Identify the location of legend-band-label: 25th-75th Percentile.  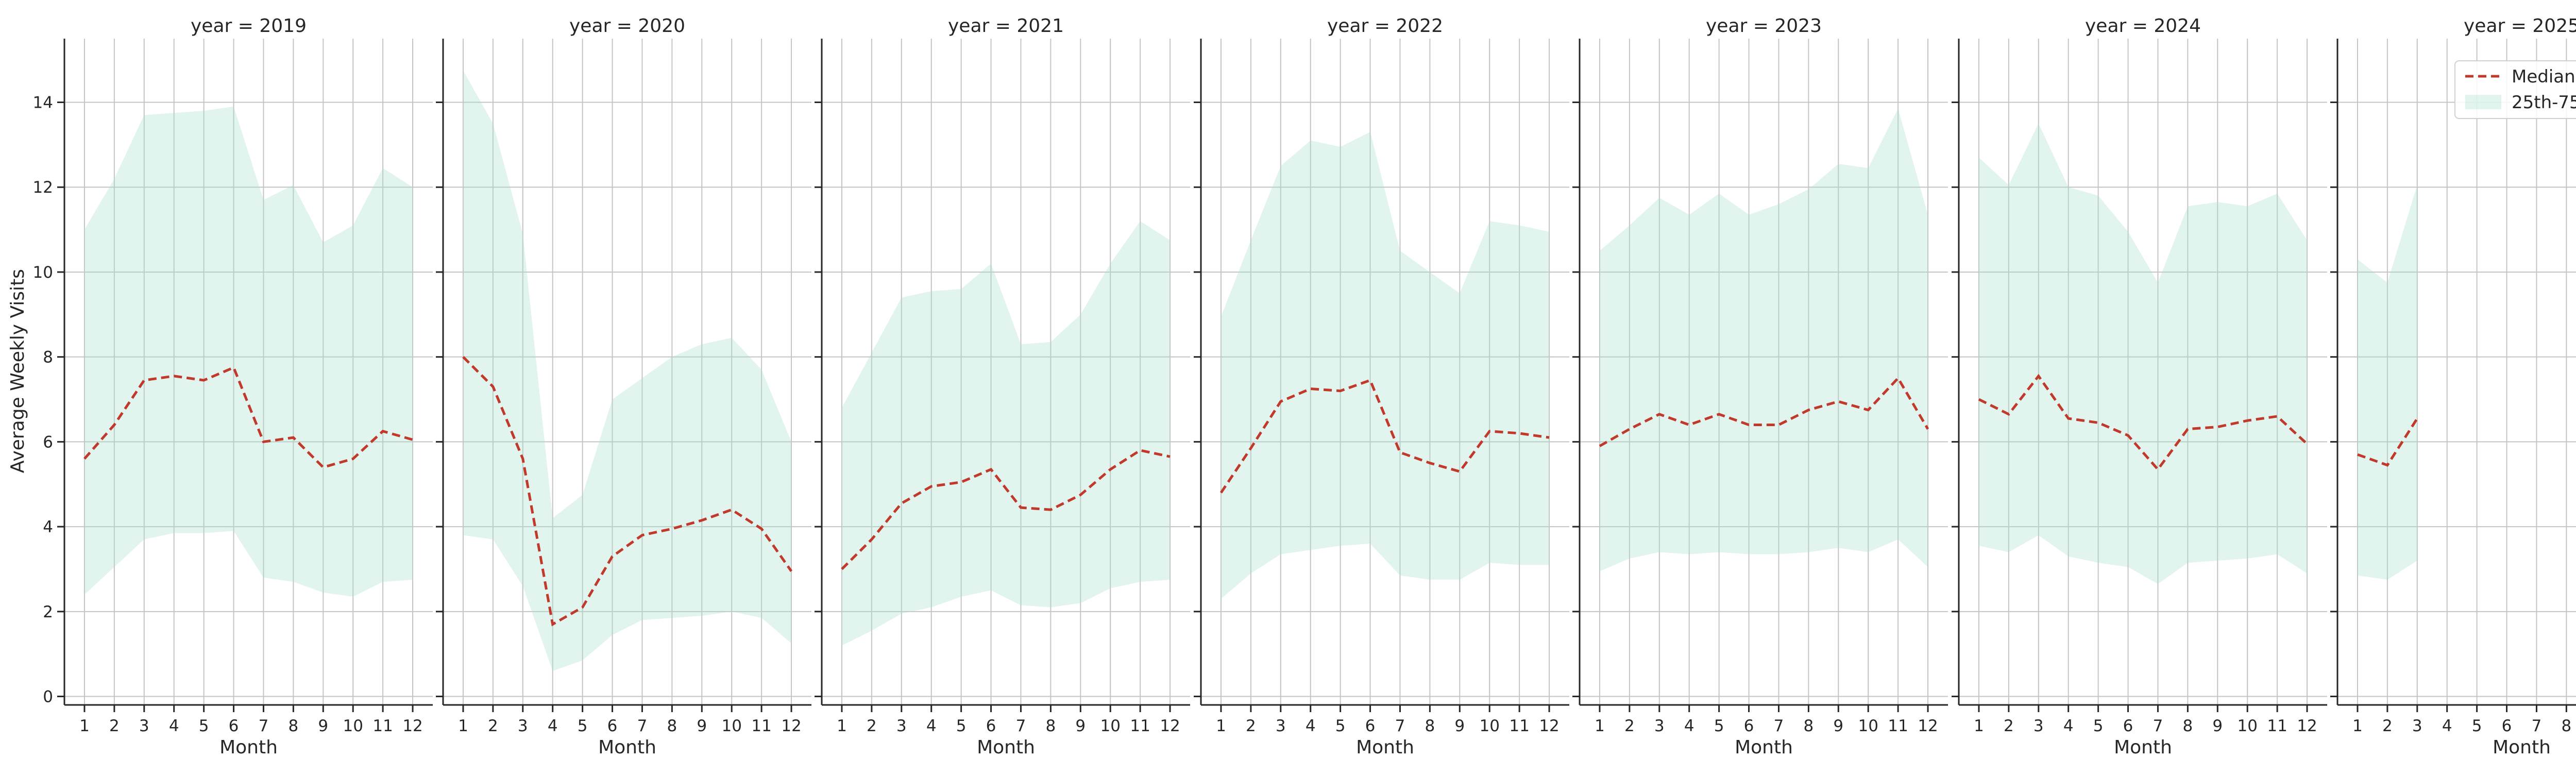
(2544, 102).